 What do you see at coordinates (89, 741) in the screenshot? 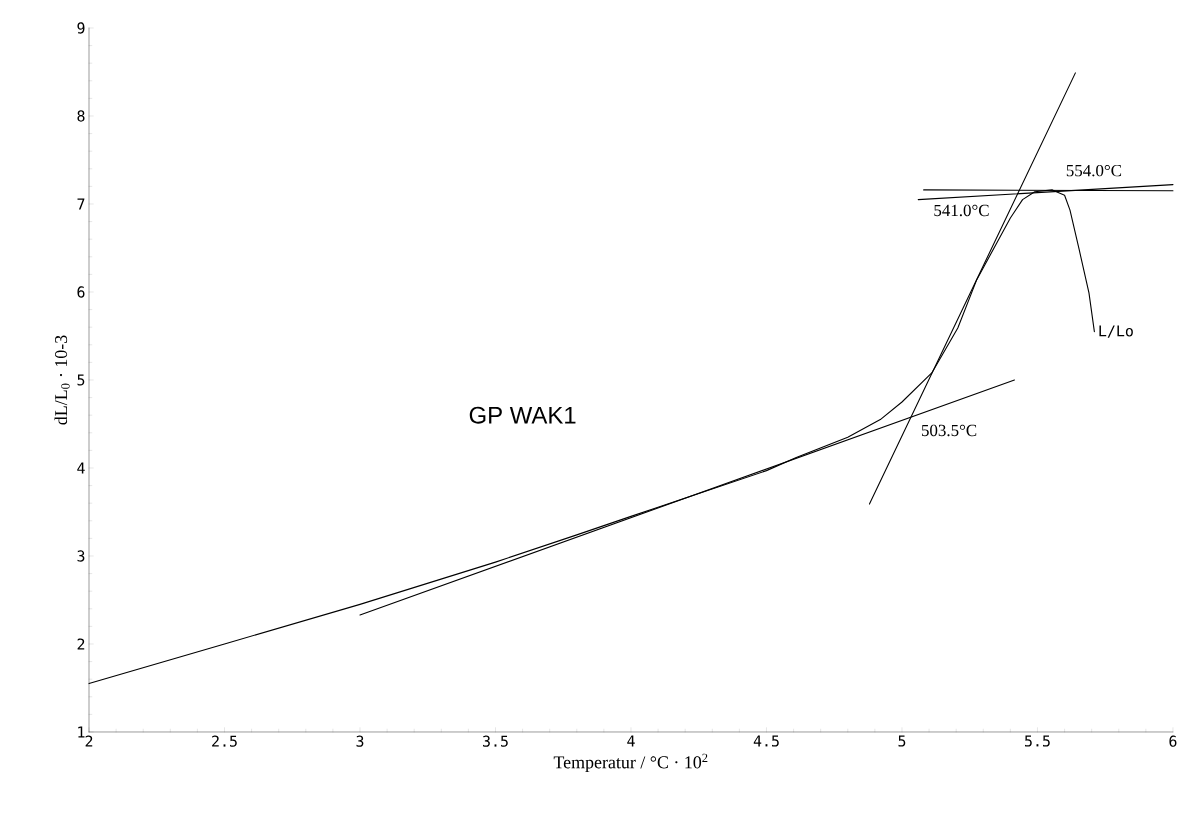
I see `x-tick-label: 2` at bounding box center [89, 741].